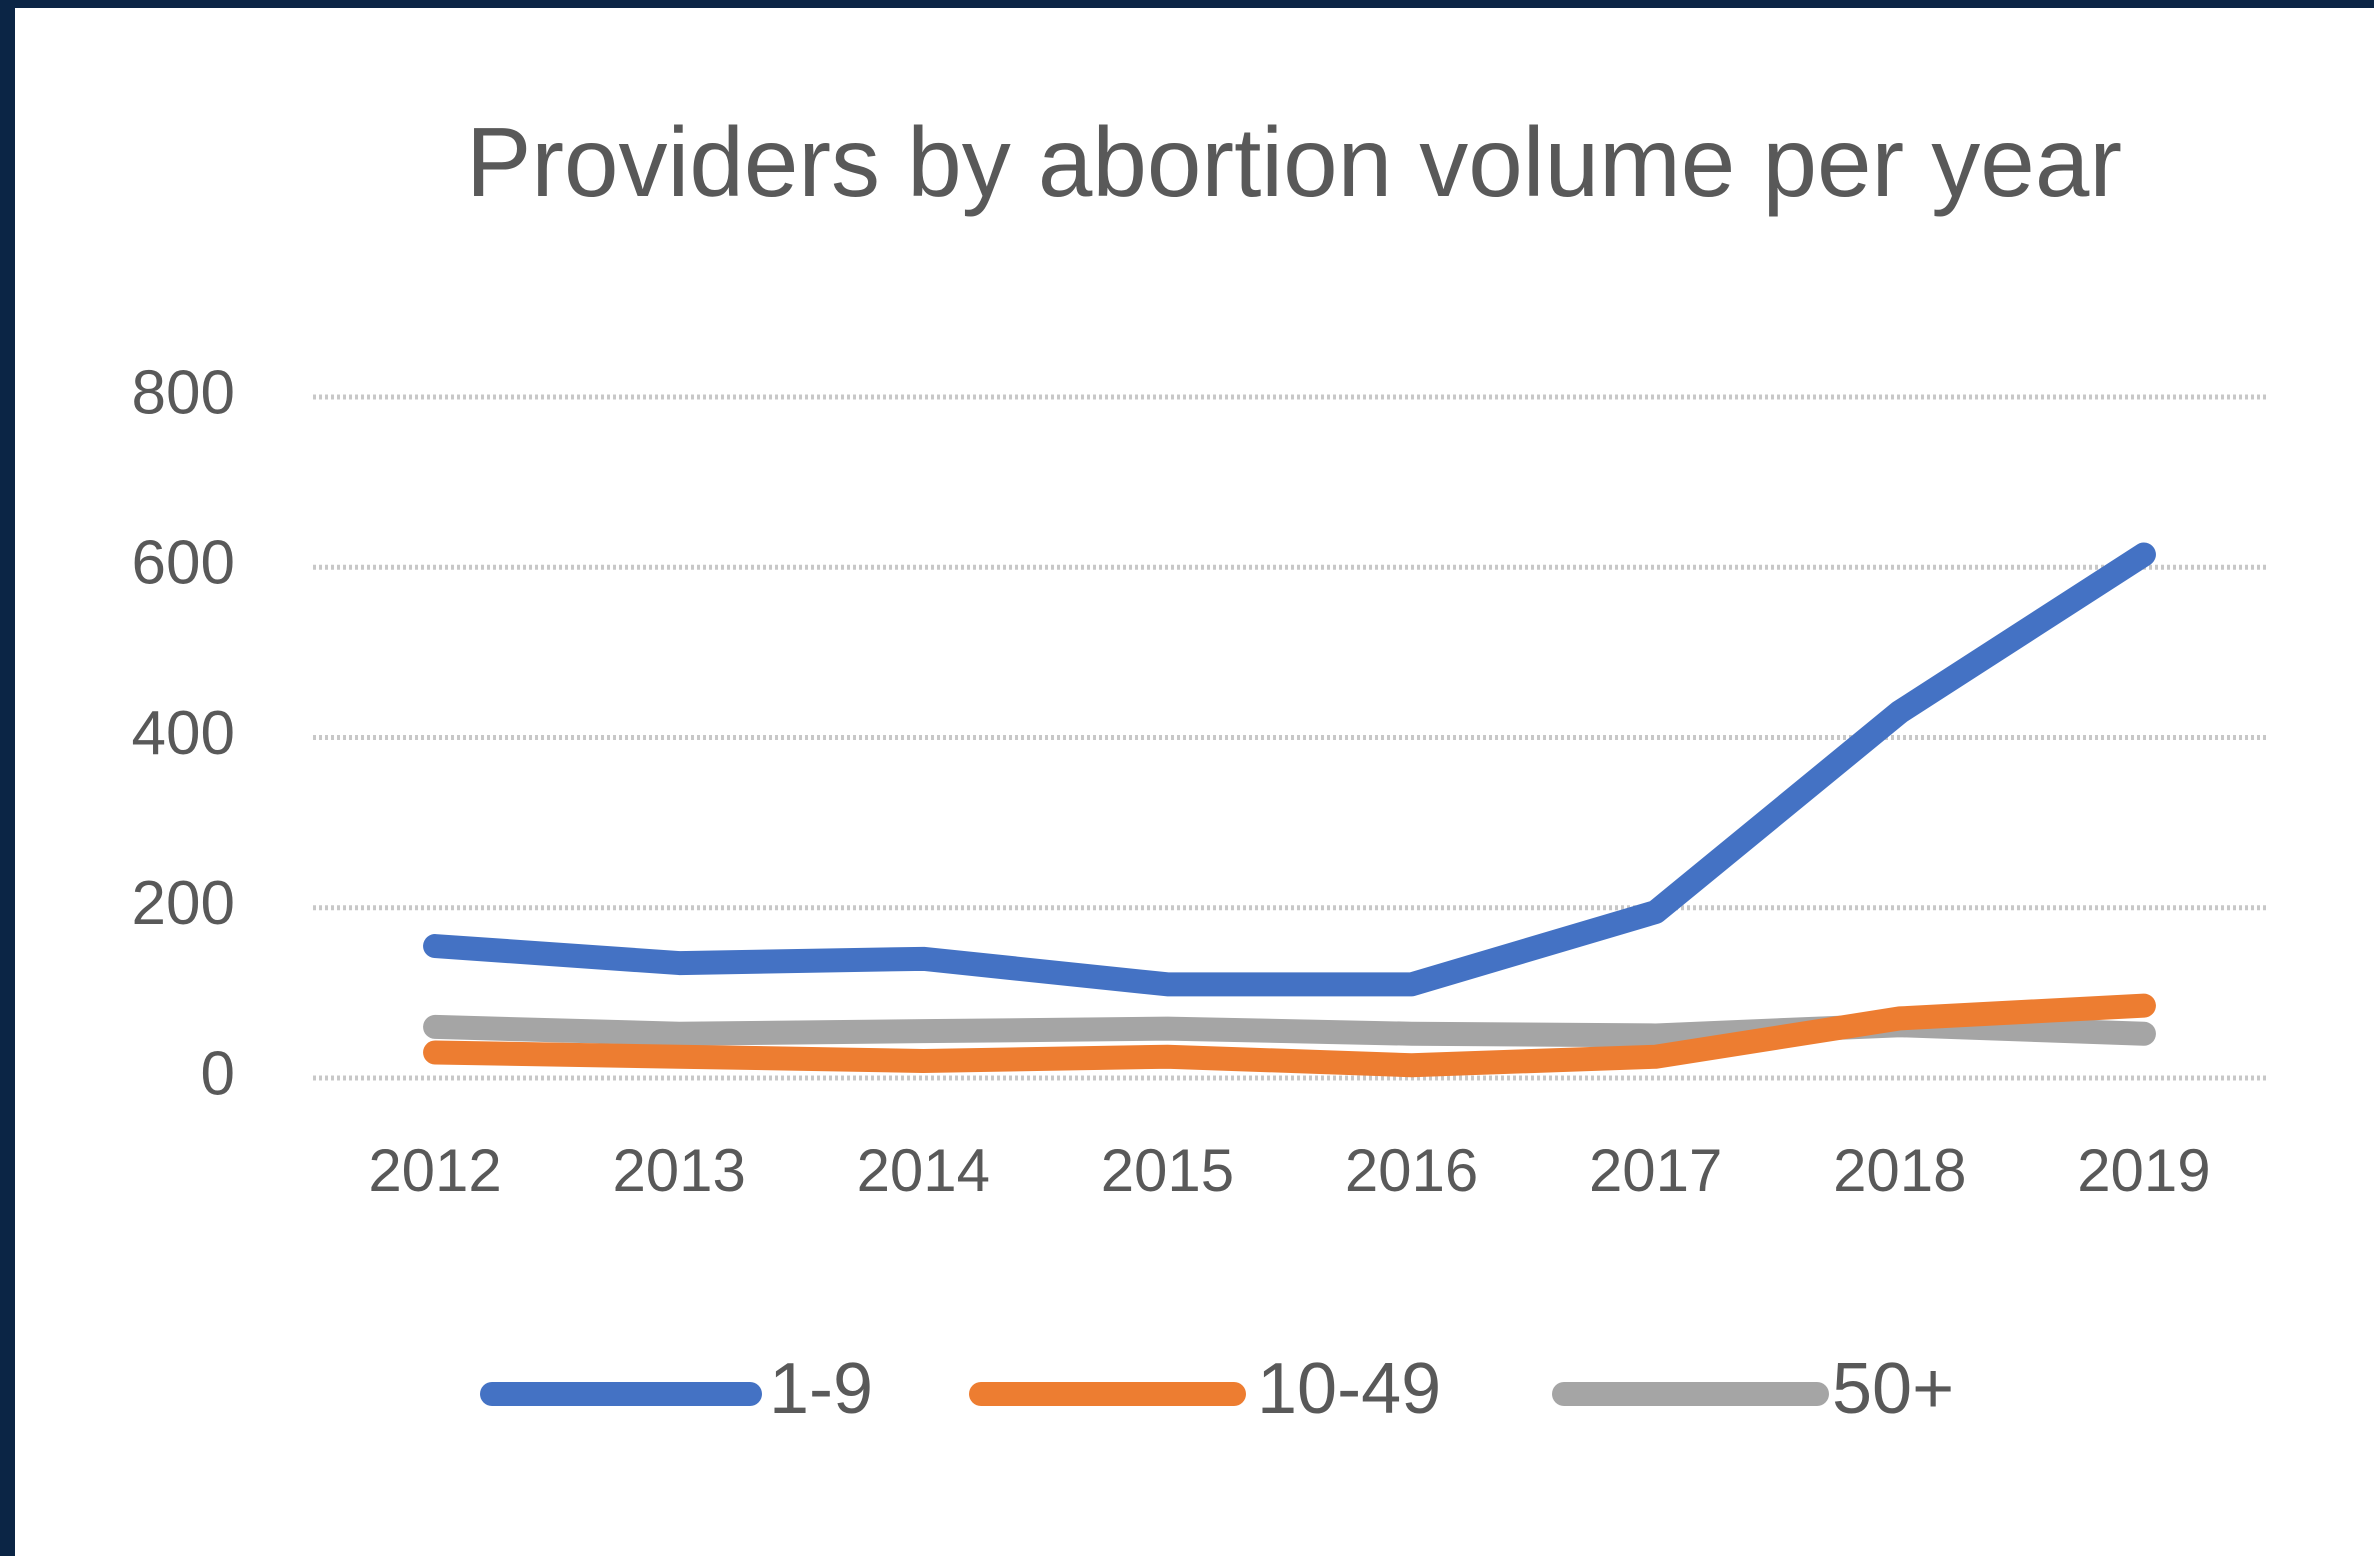 The image size is (2374, 1556). I want to click on legend-label: 50+, so click(1893, 1389).